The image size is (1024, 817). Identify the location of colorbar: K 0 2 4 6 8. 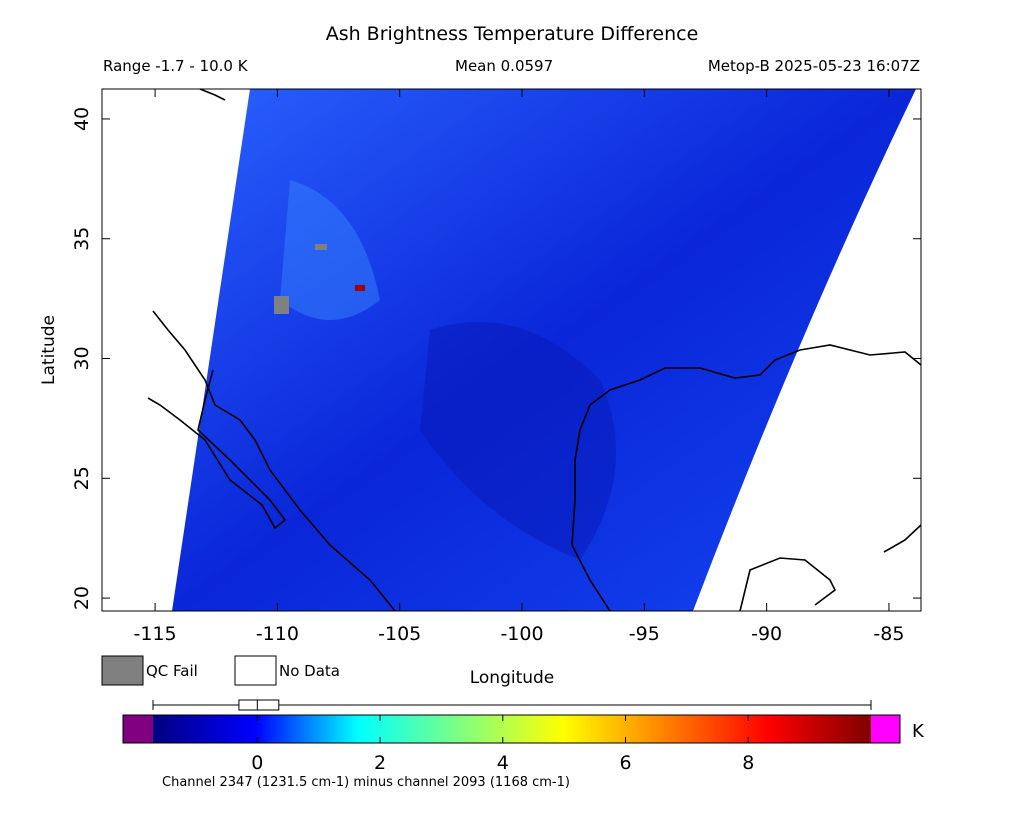
(523, 736).